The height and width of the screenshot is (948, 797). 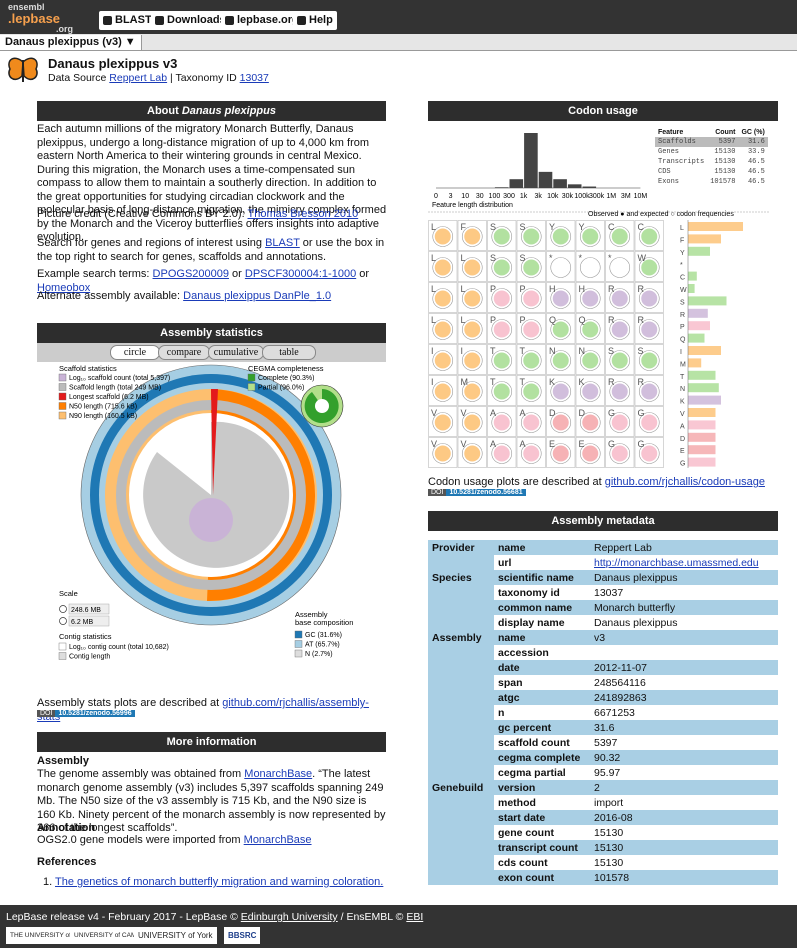 I want to click on codon-letter: H, so click(x=582, y=289).